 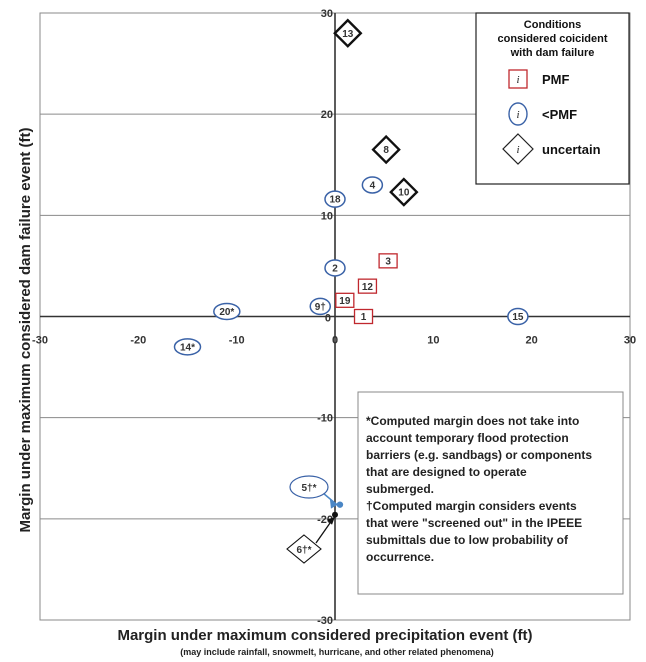 I want to click on footnote-line: barriers (e.g. sandbags) or components, so click(x=479, y=455).